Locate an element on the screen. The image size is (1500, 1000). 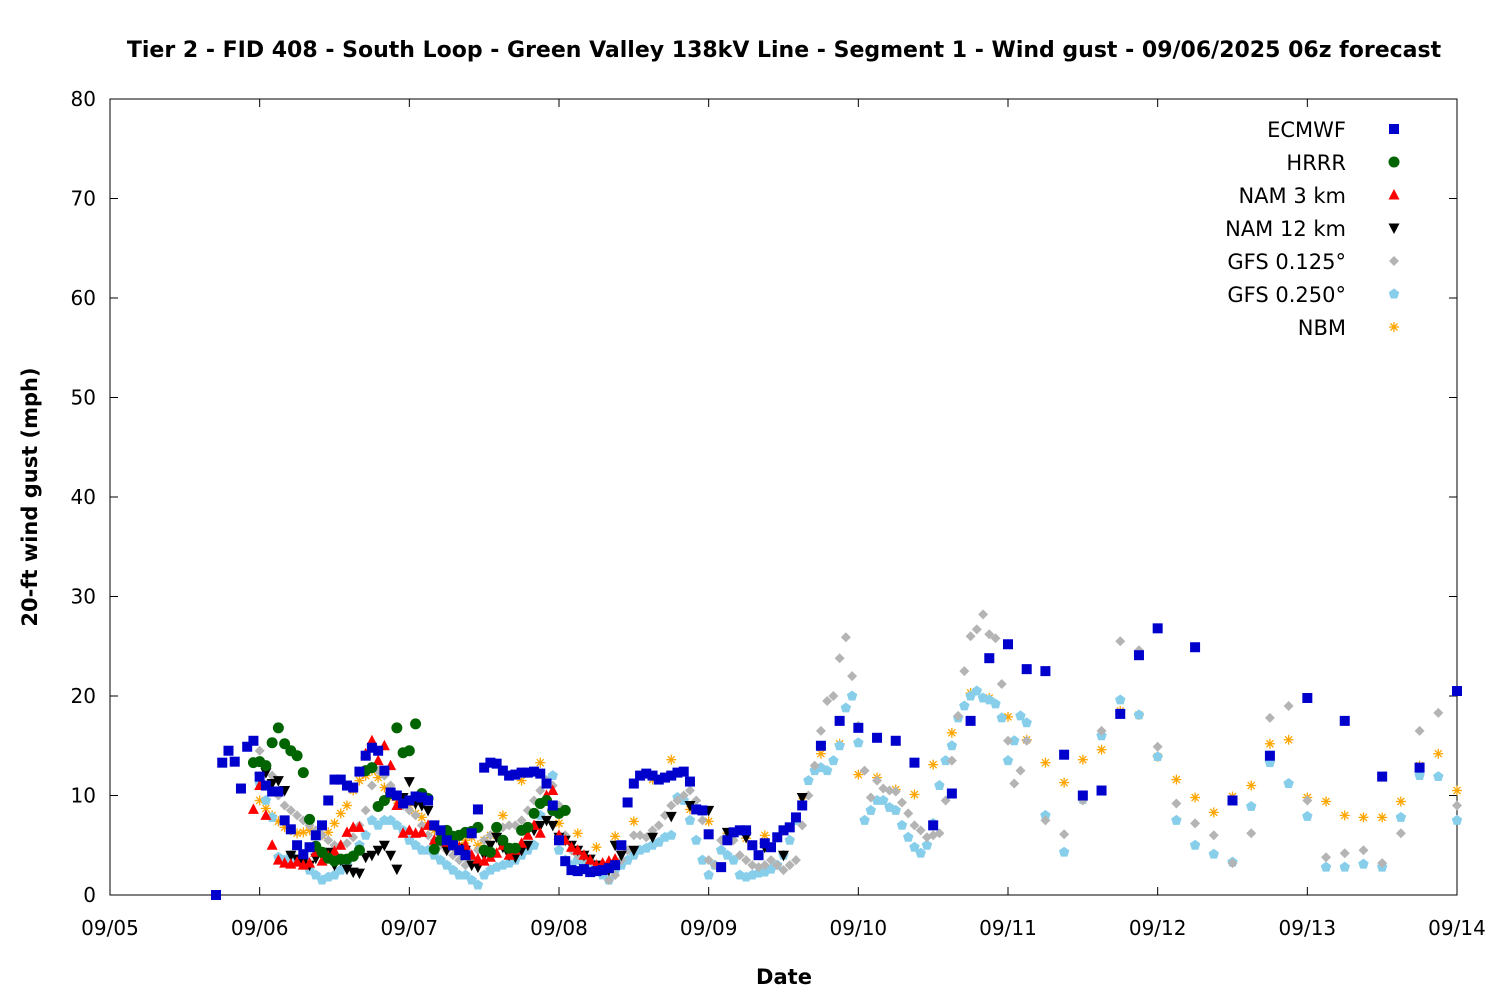
legend-label: ECMWF is located at coordinates (1306, 130).